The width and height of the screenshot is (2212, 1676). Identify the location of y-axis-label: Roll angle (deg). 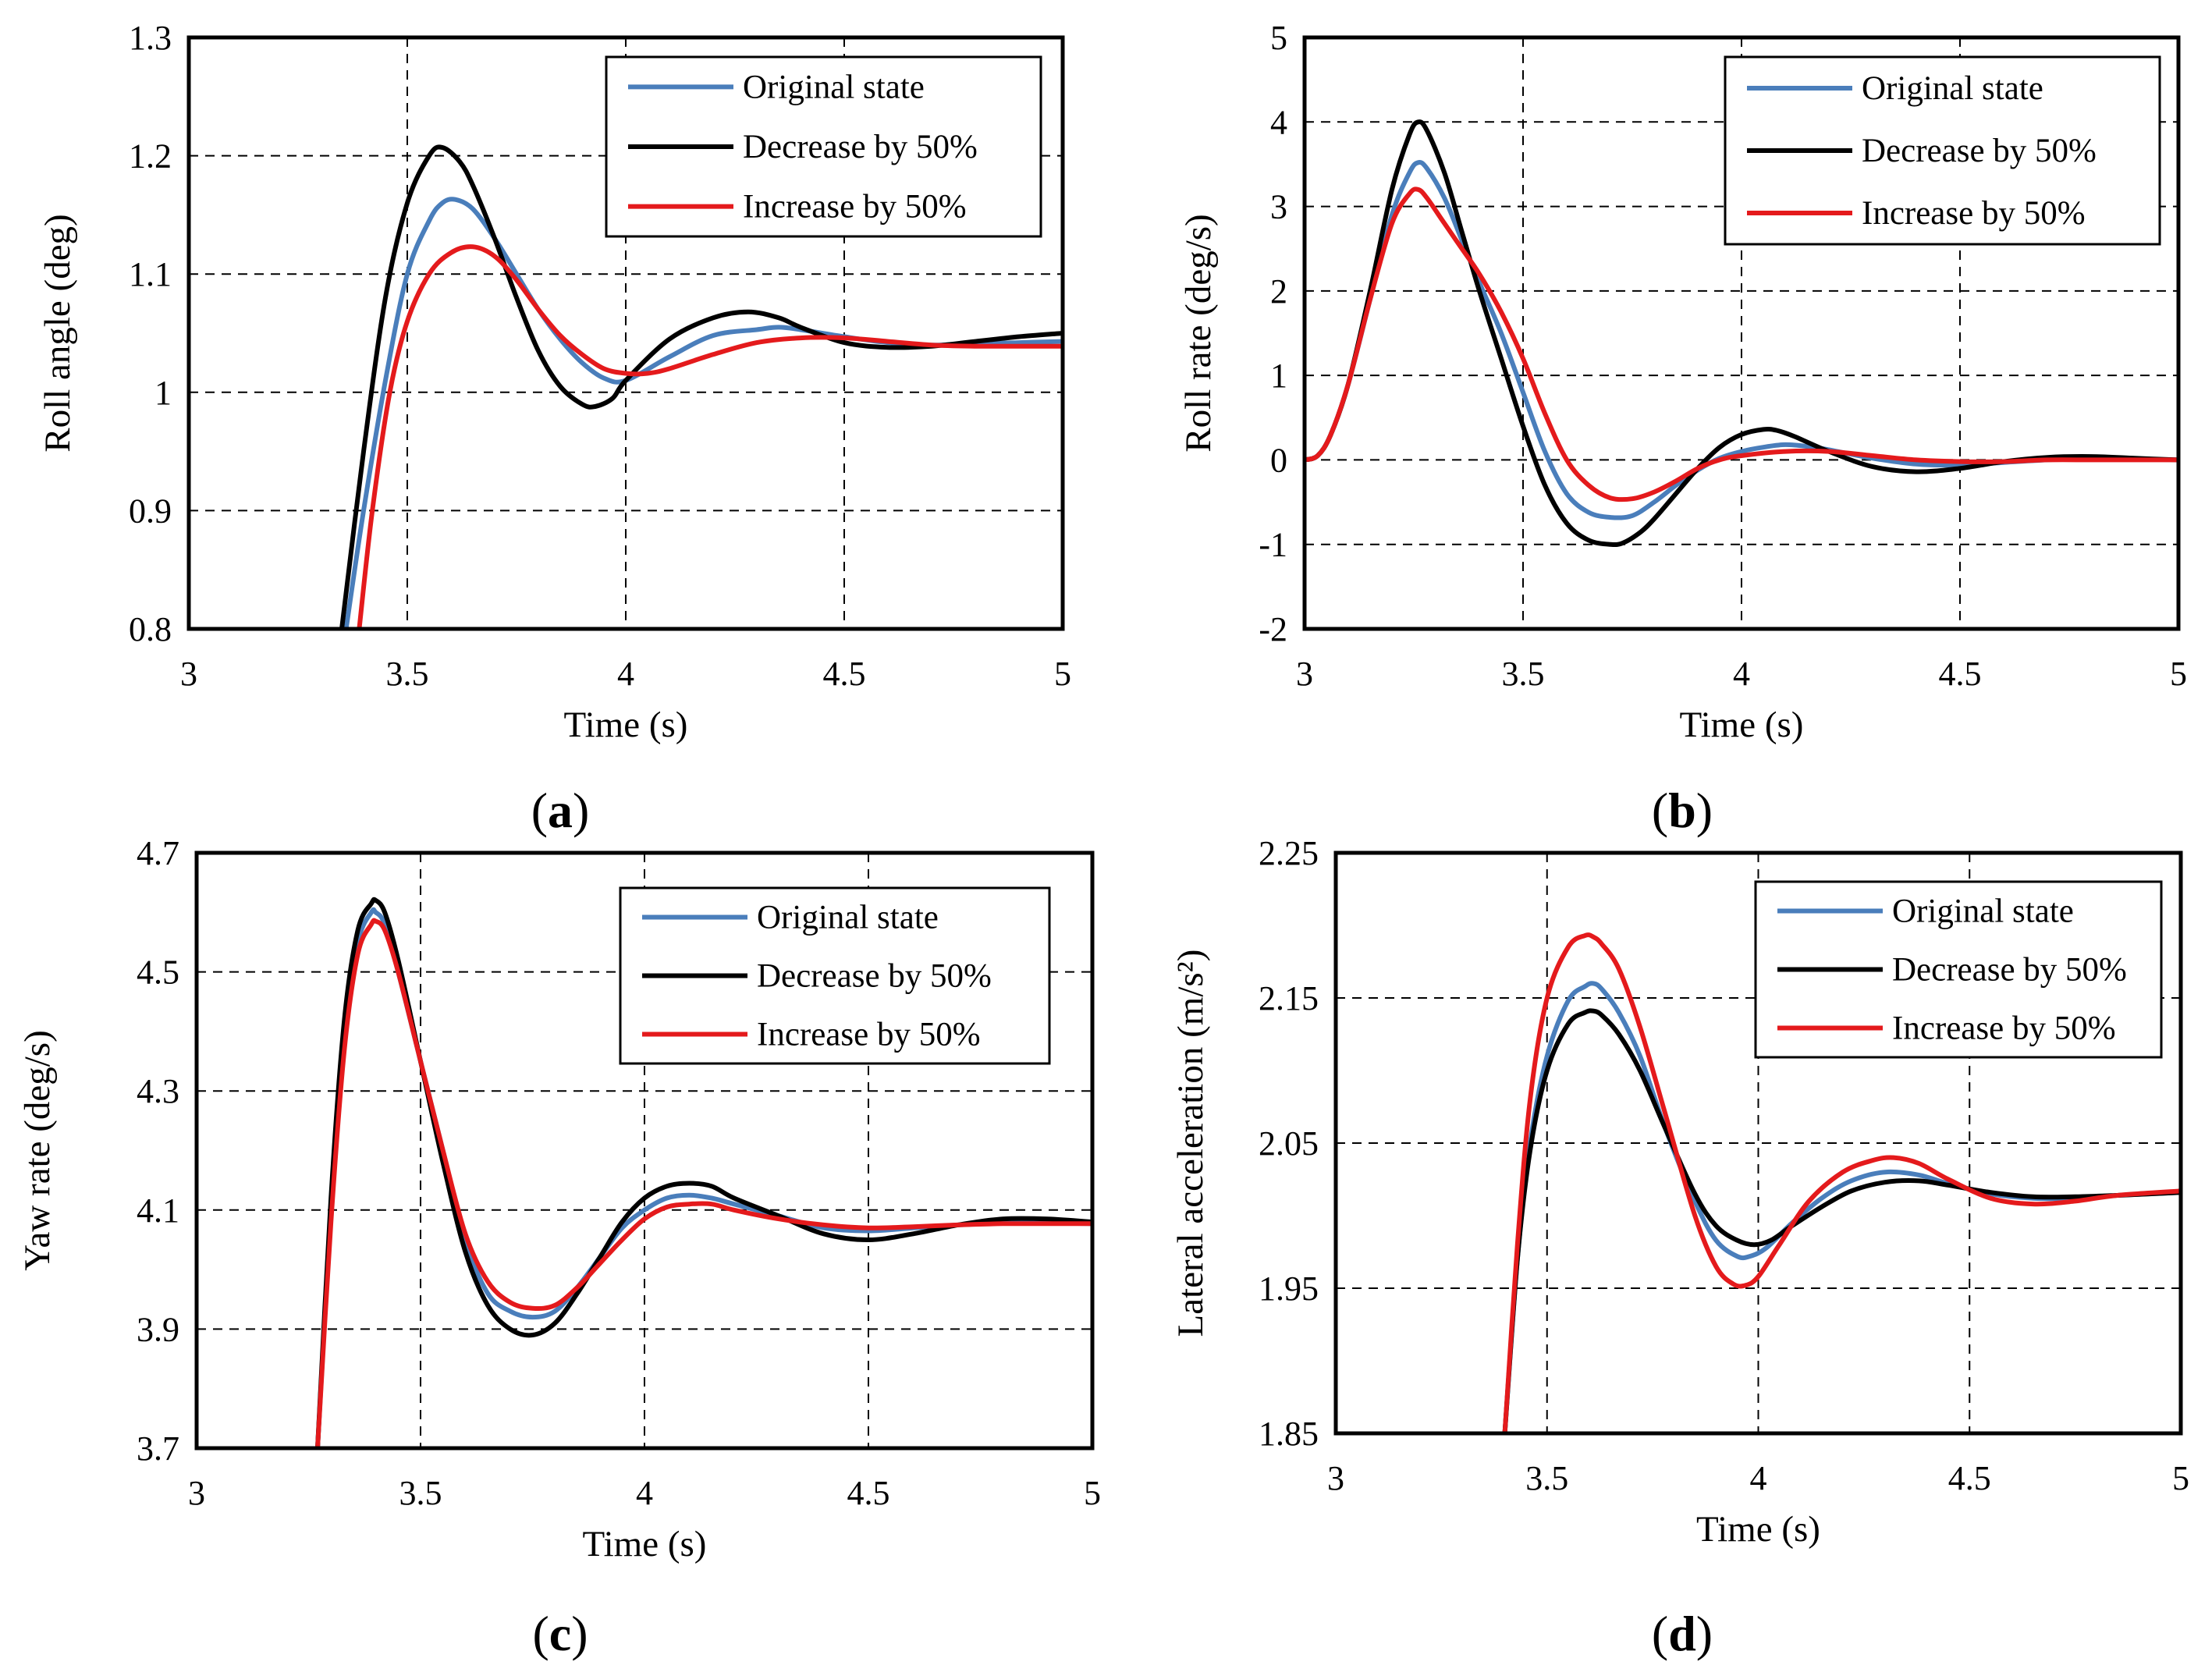
(57, 333).